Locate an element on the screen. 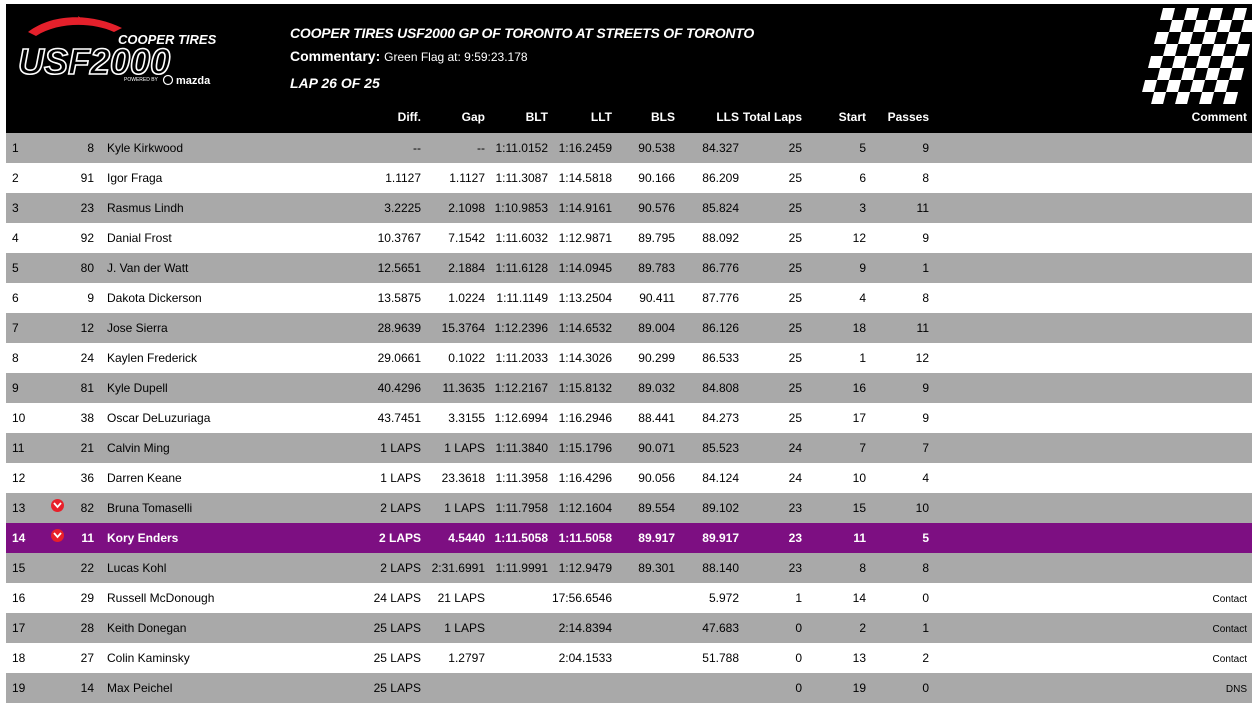 The height and width of the screenshot is (720, 1252). col-comment: Comment is located at coordinates (1219, 117).